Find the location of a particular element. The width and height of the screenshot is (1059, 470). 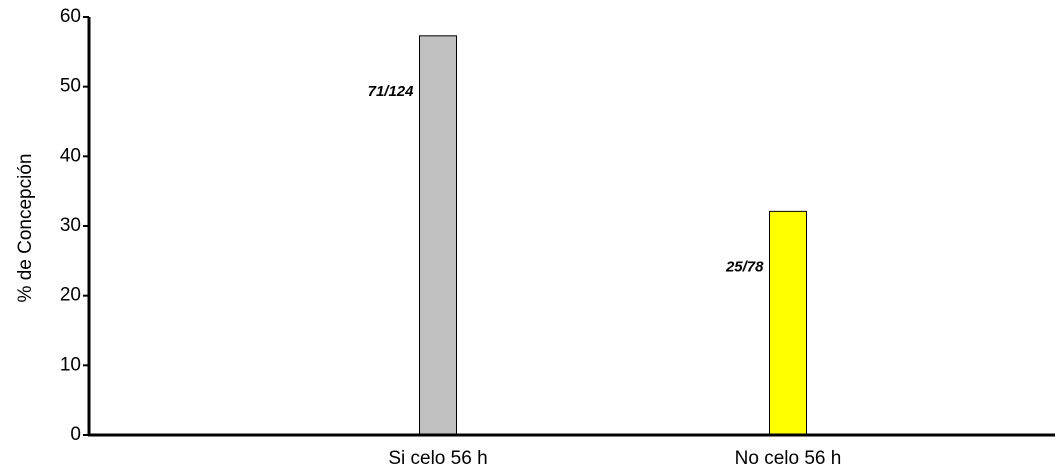

y-tick-label: 40 is located at coordinates (70, 155).